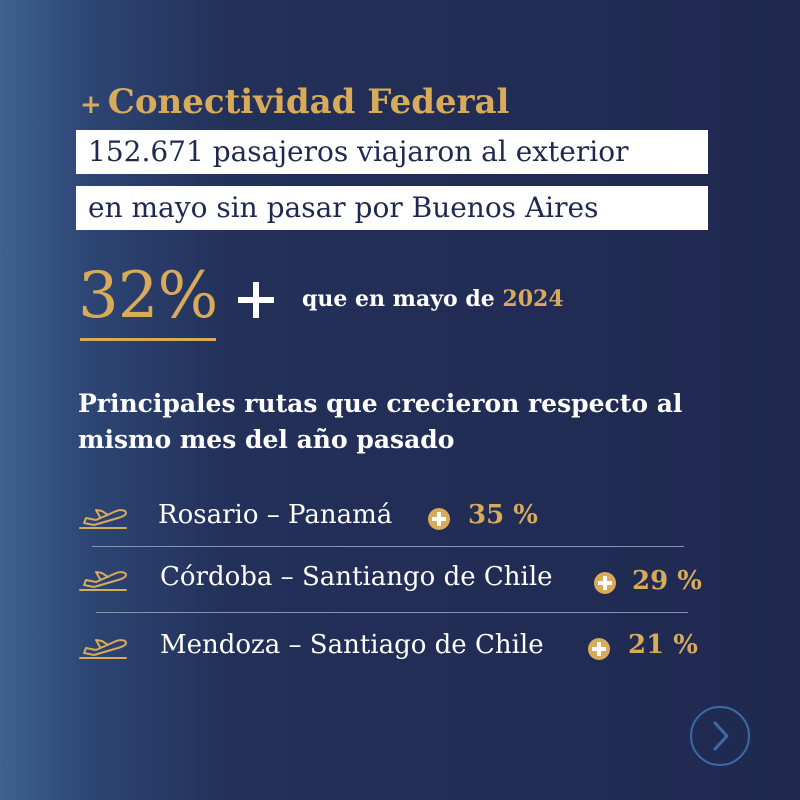  I want to click on route-label: Rosario – Panamá, so click(275, 515).